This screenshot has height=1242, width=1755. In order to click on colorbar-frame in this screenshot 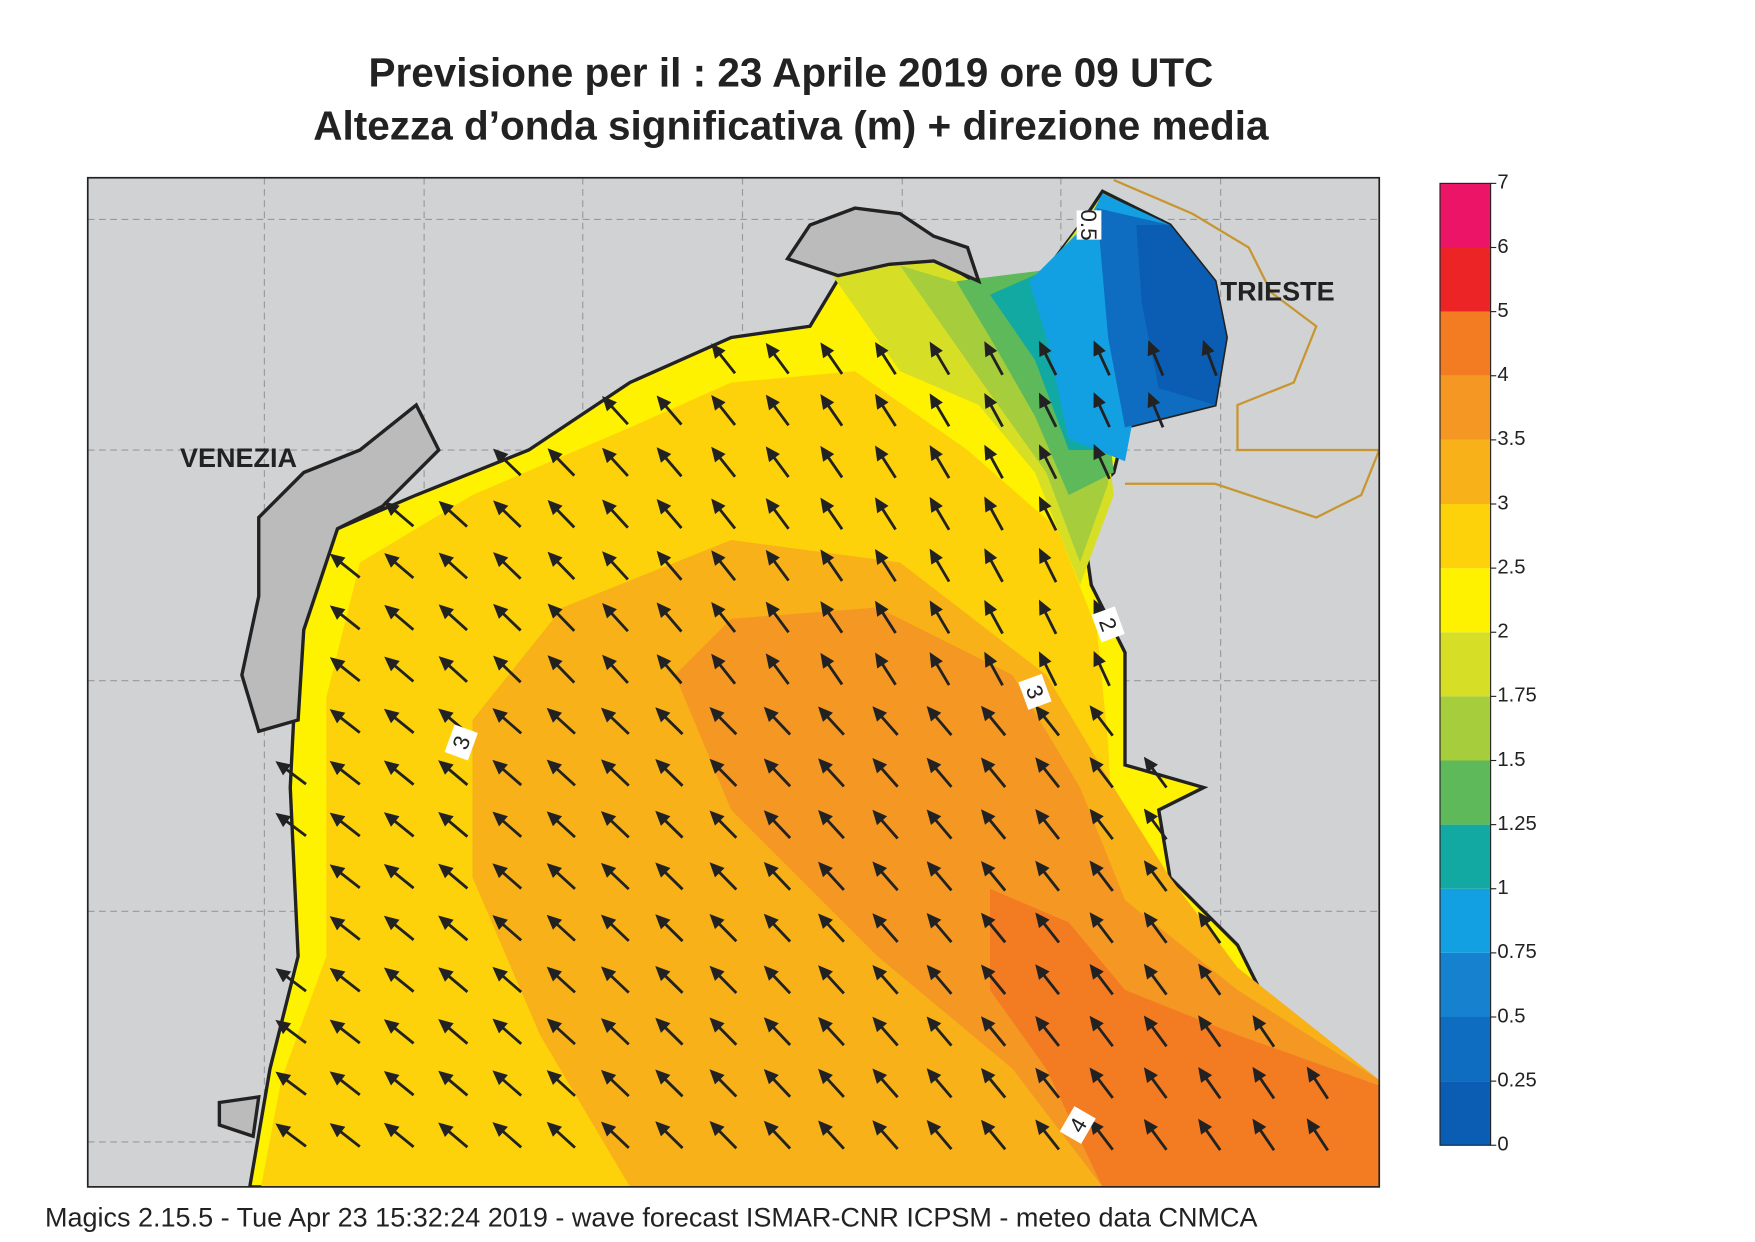, I will do `click(1465, 664)`.